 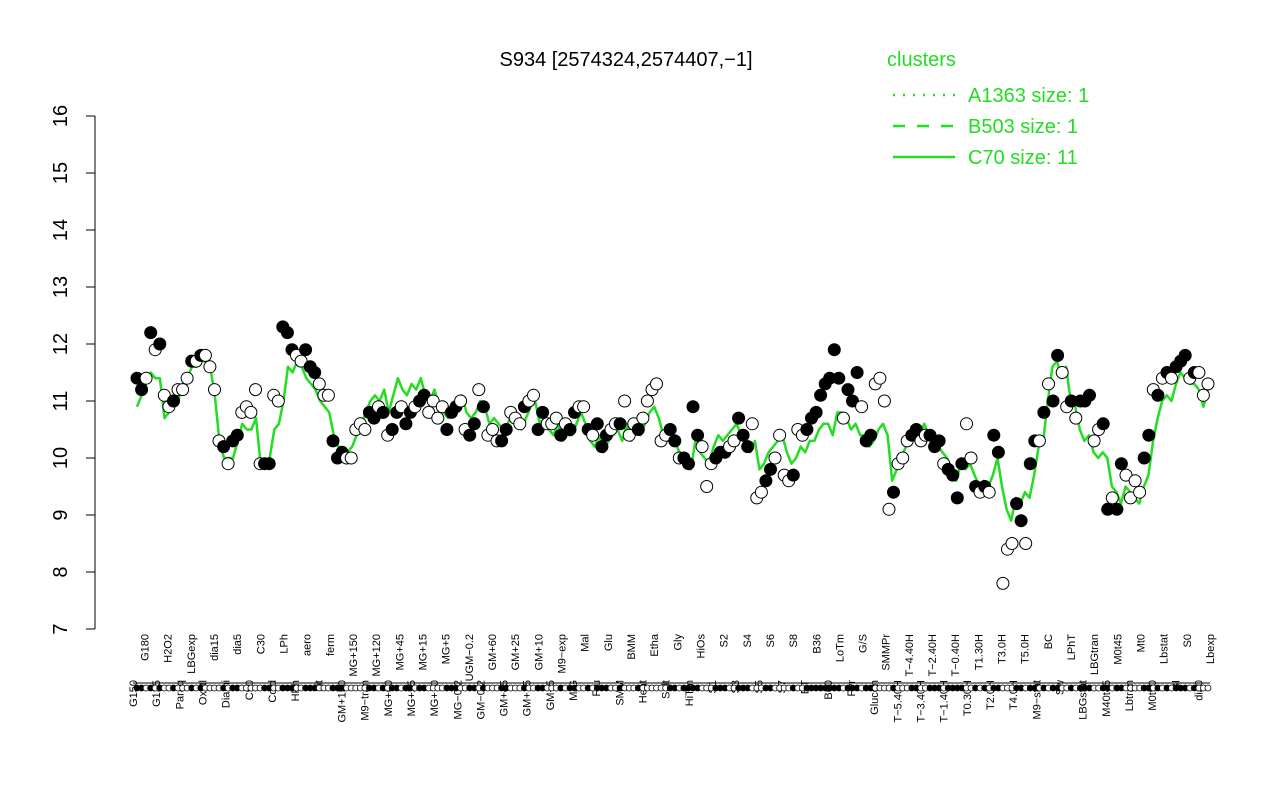 I want to click on x-tick-label: LPh, so click(x=285, y=644).